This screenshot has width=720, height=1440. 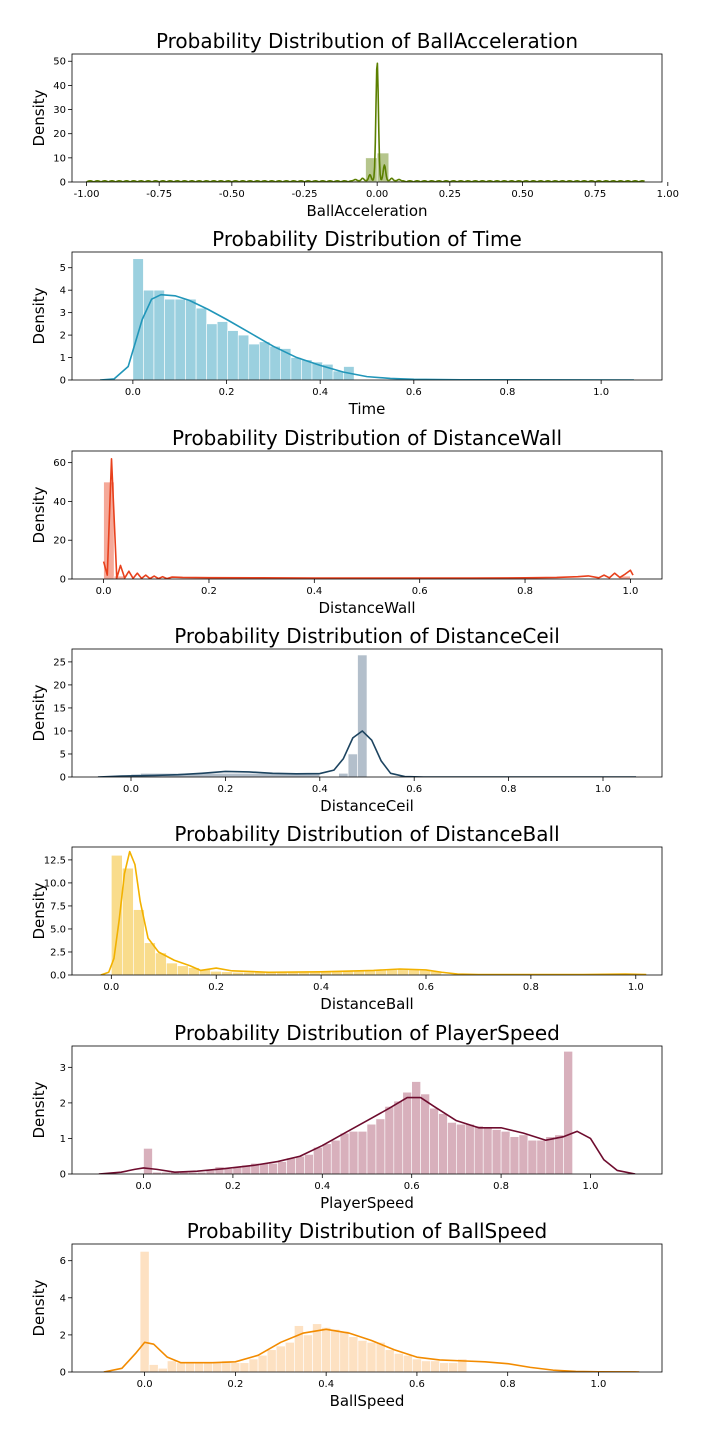 I want to click on x-axis-label: Time, so click(x=367, y=409).